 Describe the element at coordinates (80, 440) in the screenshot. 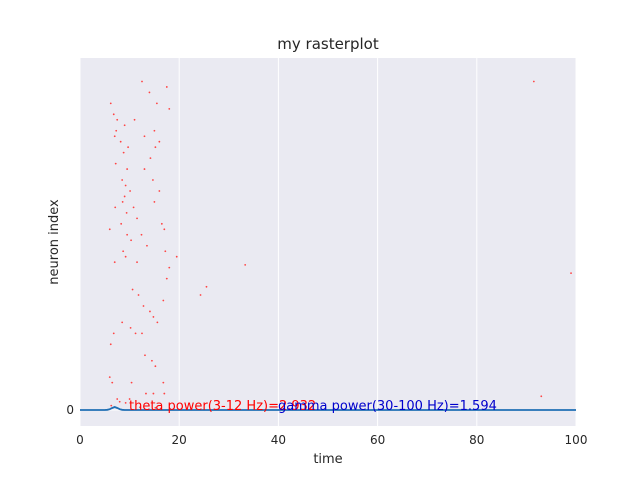

I see `x-tick-label: 0` at that location.